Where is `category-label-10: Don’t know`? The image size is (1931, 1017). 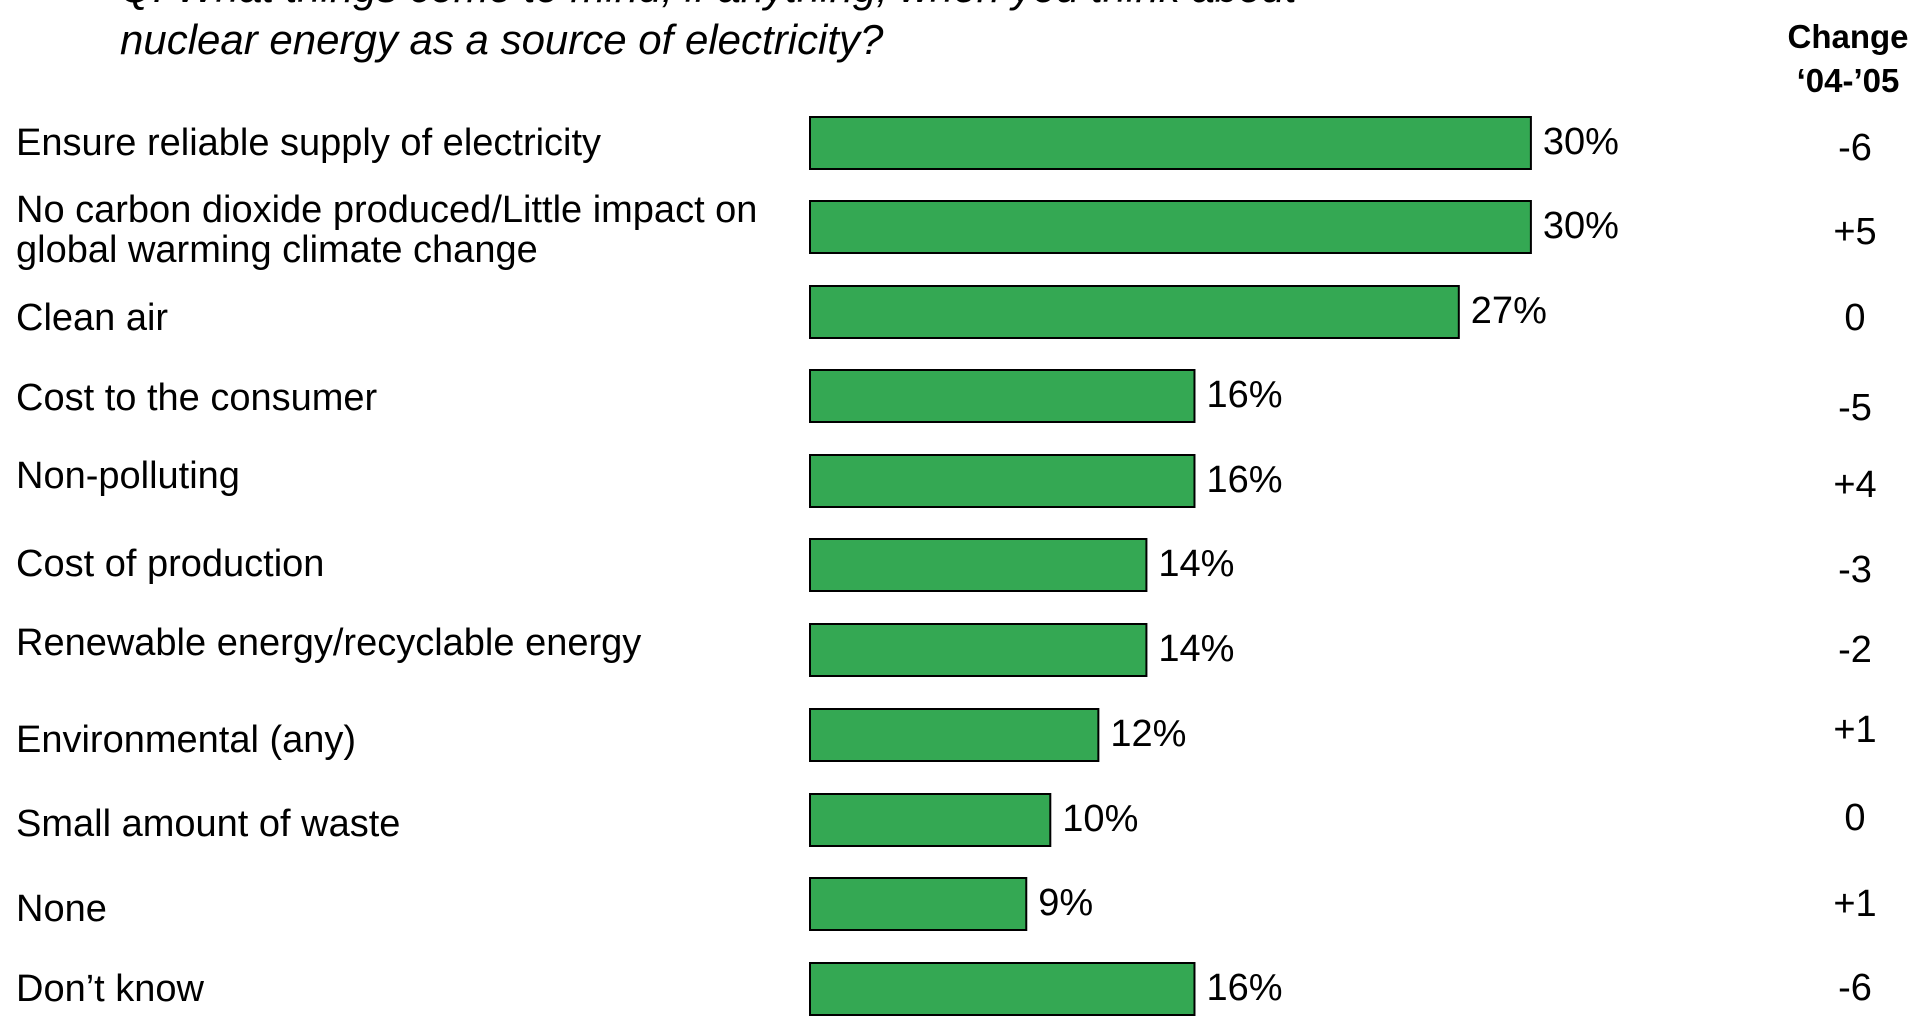 category-label-10: Don’t know is located at coordinates (110, 989).